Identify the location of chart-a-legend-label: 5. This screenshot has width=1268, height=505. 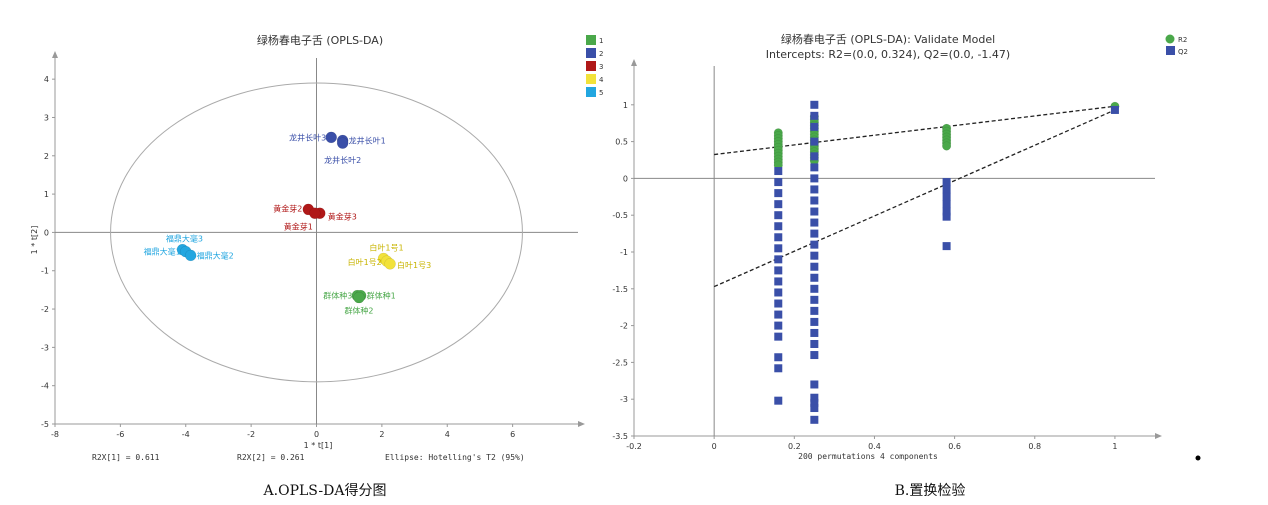
(601, 93).